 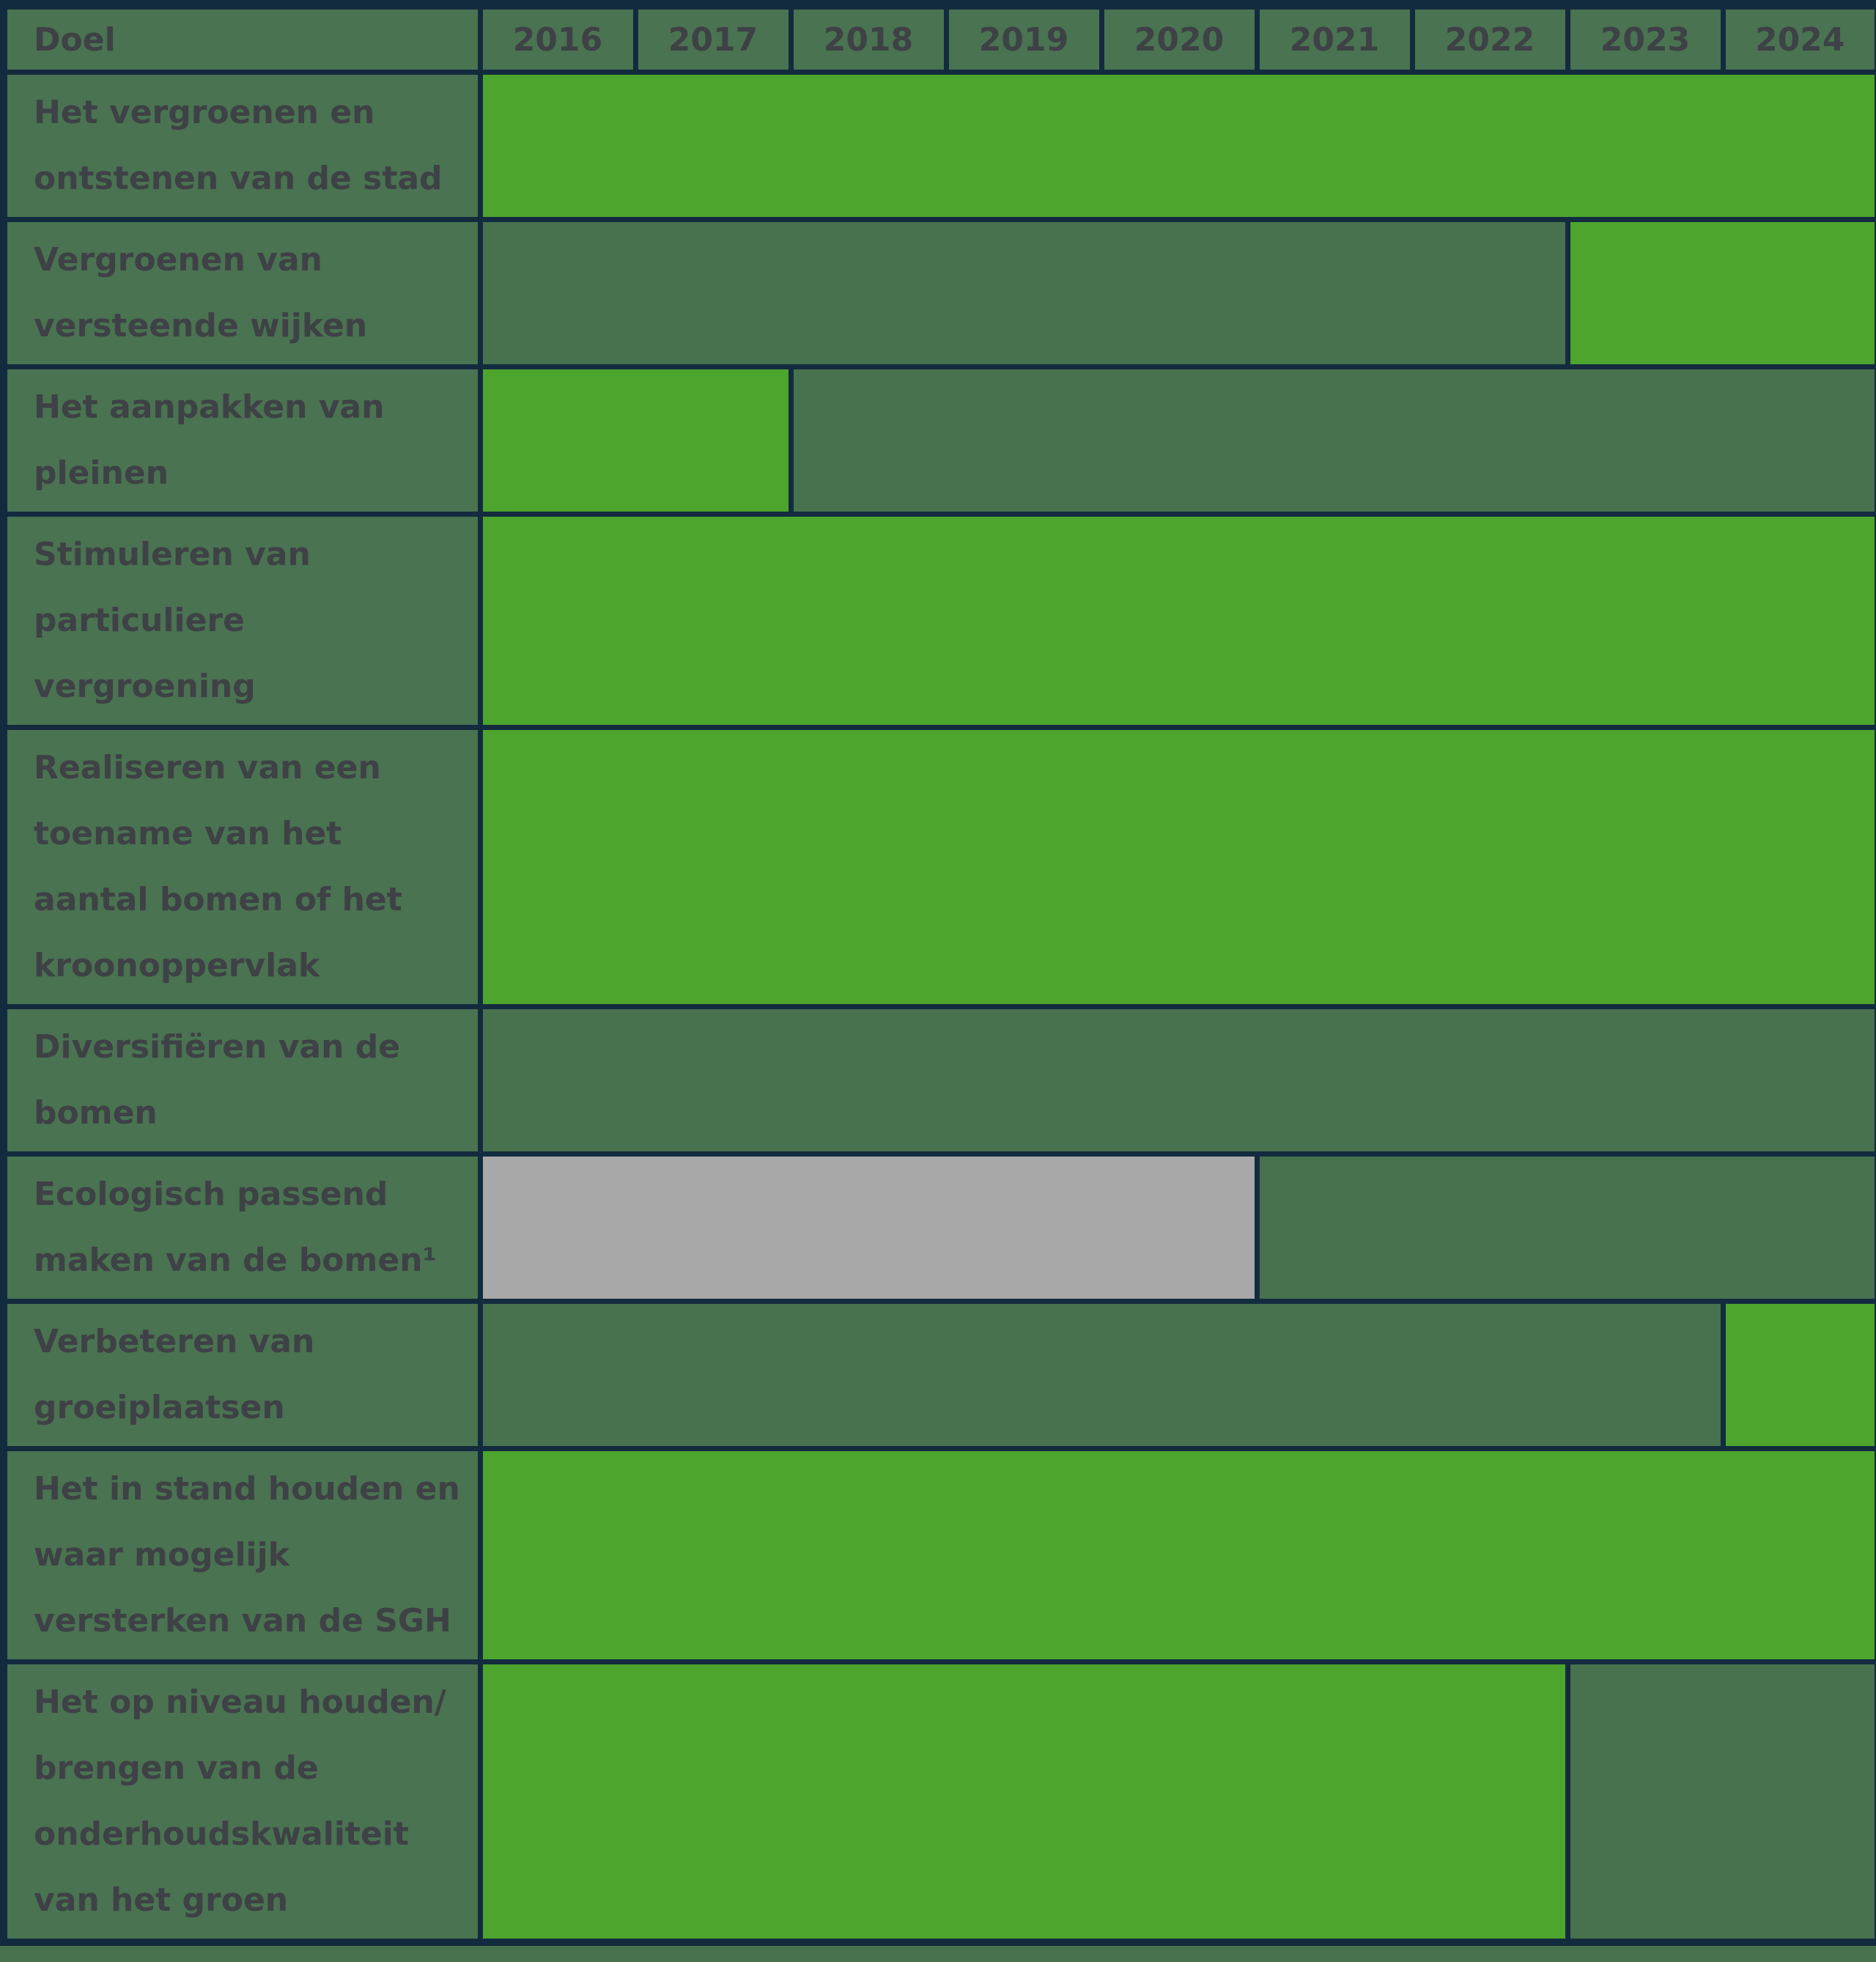 What do you see at coordinates (868, 1227) in the screenshot?
I see `bar-segment-gray-2016-2020` at bounding box center [868, 1227].